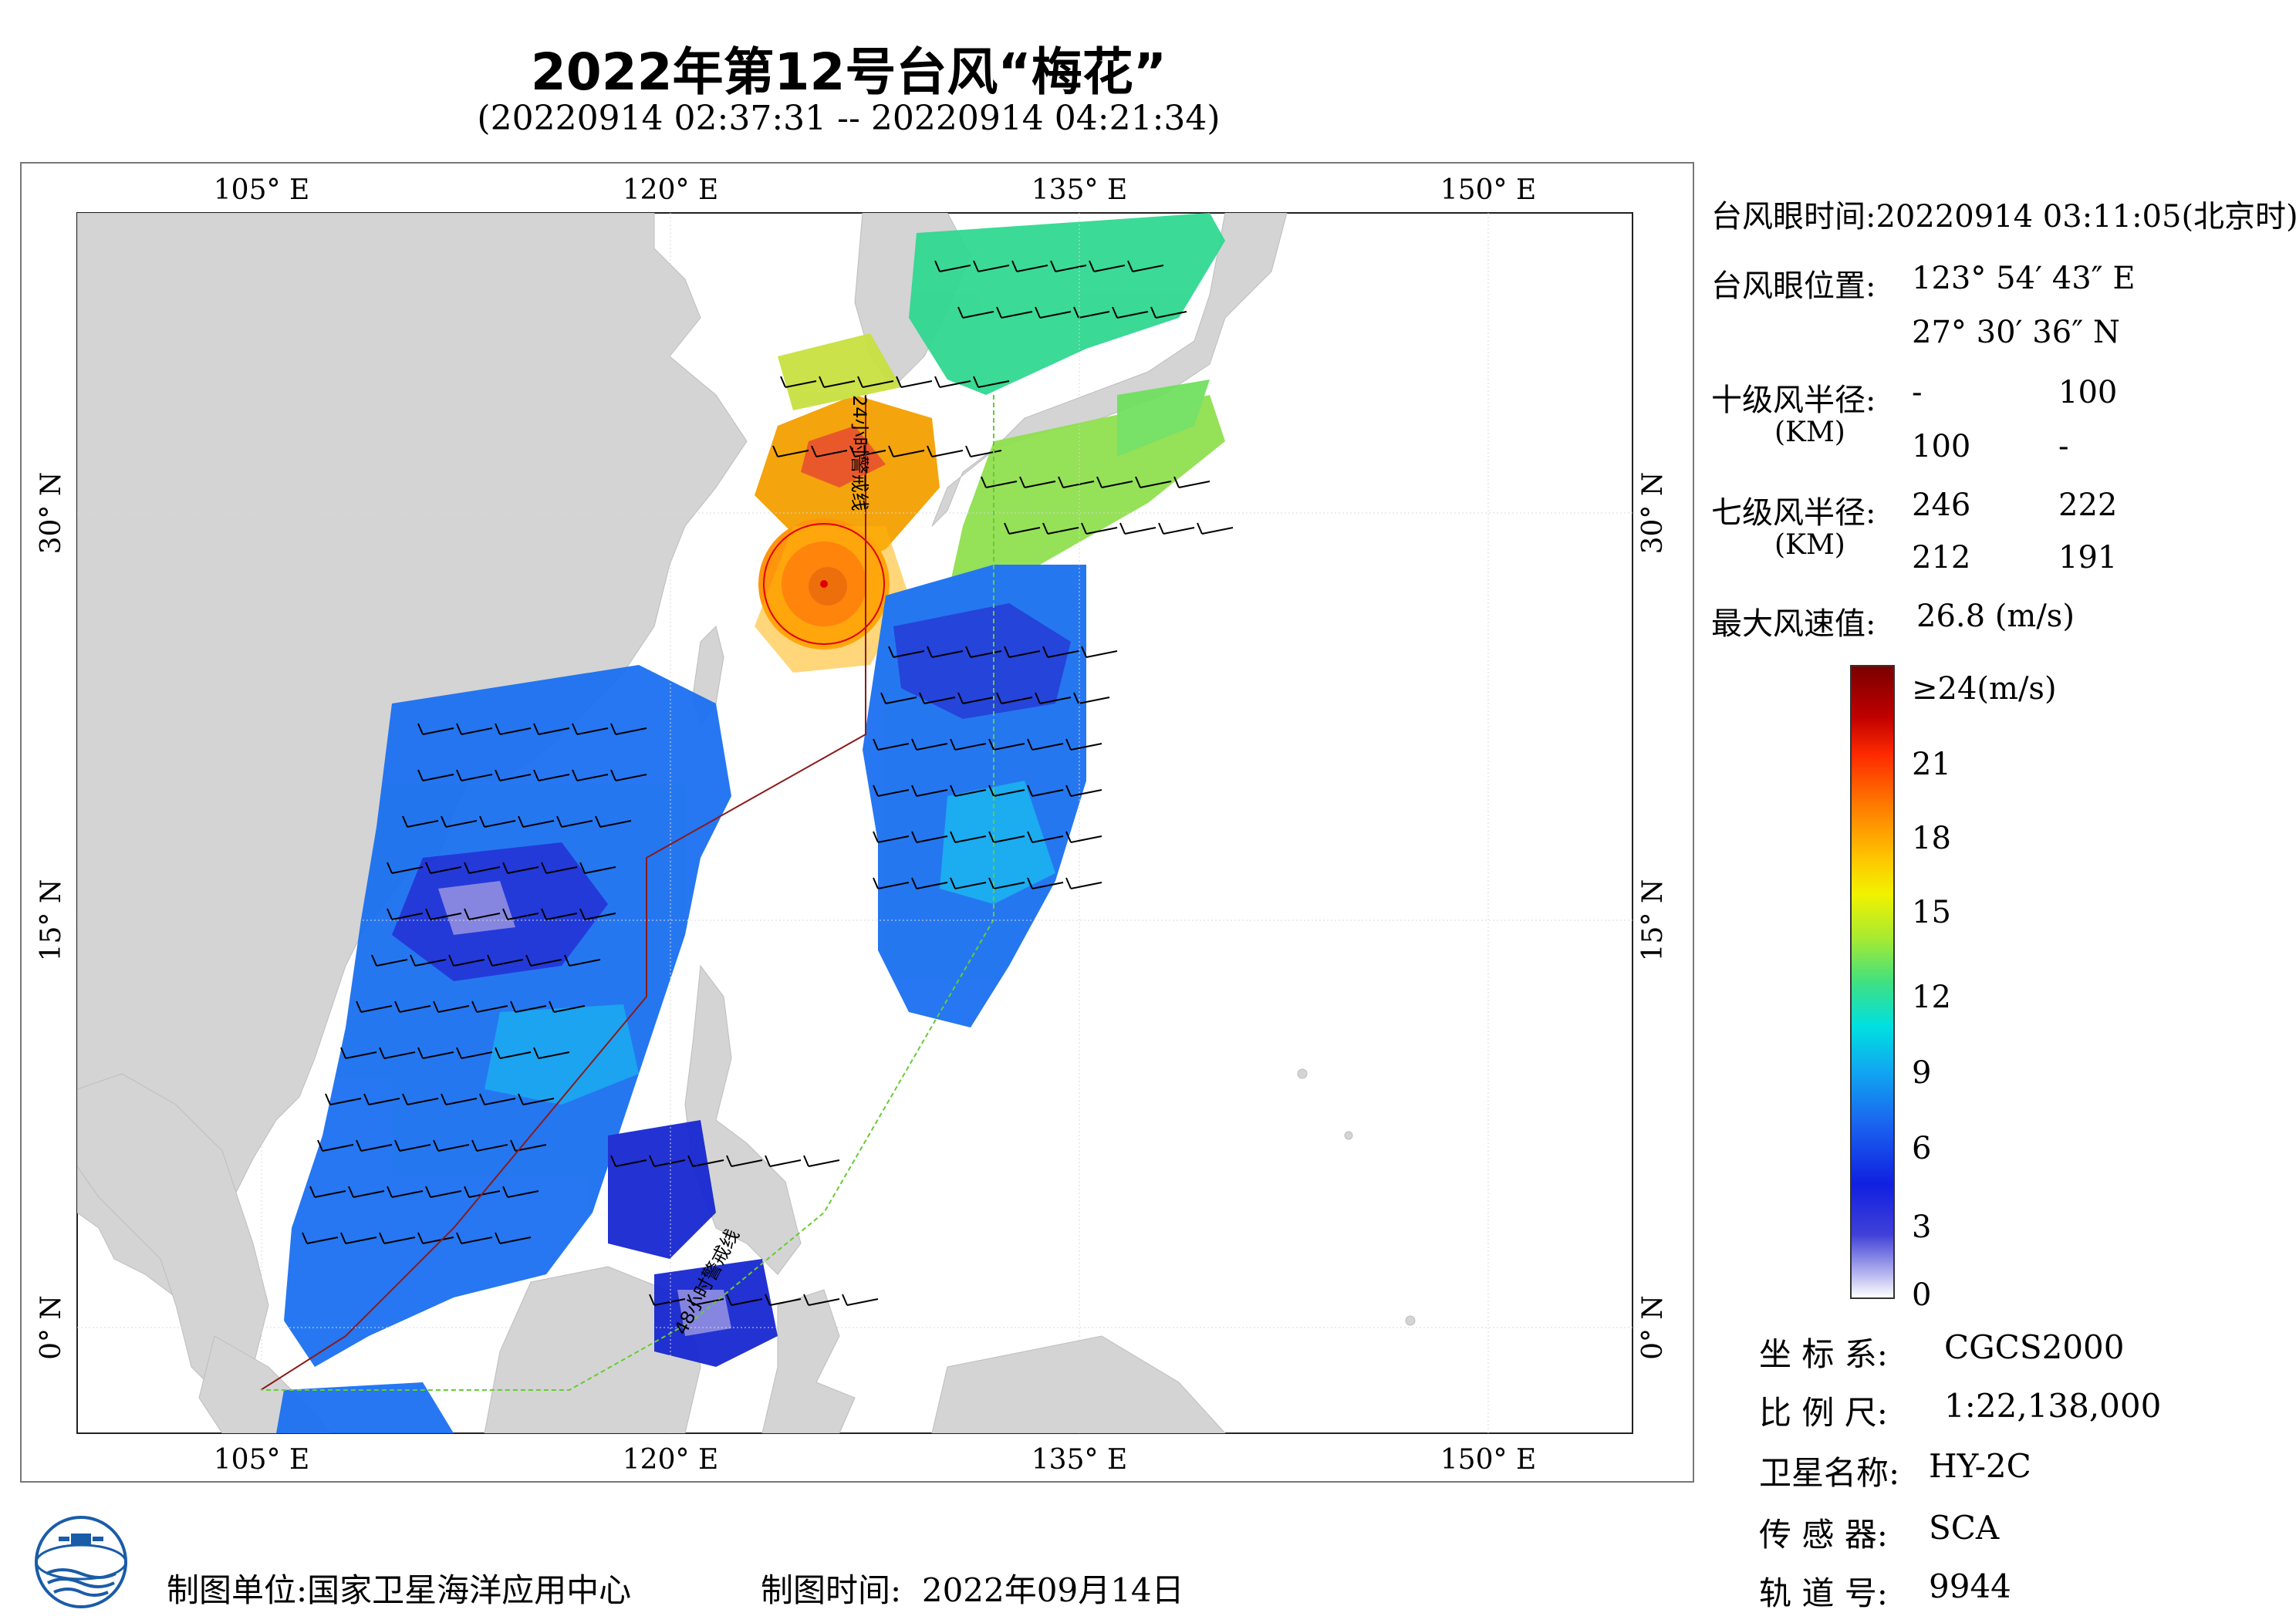 Image resolution: width=2296 pixels, height=1623 pixels. I want to click on crs-label: 坐 标 系:, so click(1823, 1354).